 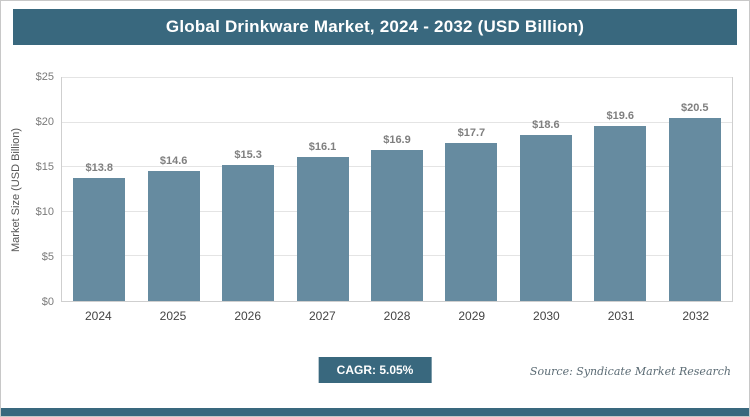 I want to click on y-tick-label: $20, so click(x=44, y=122).